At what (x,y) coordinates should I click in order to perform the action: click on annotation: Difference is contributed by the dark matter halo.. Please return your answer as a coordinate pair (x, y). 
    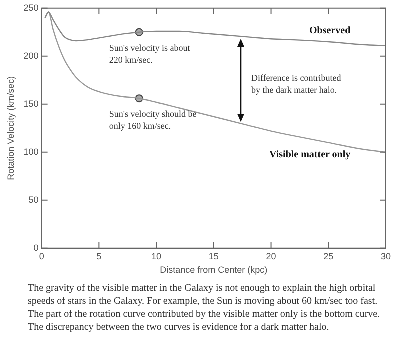
    Looking at the image, I should click on (296, 83).